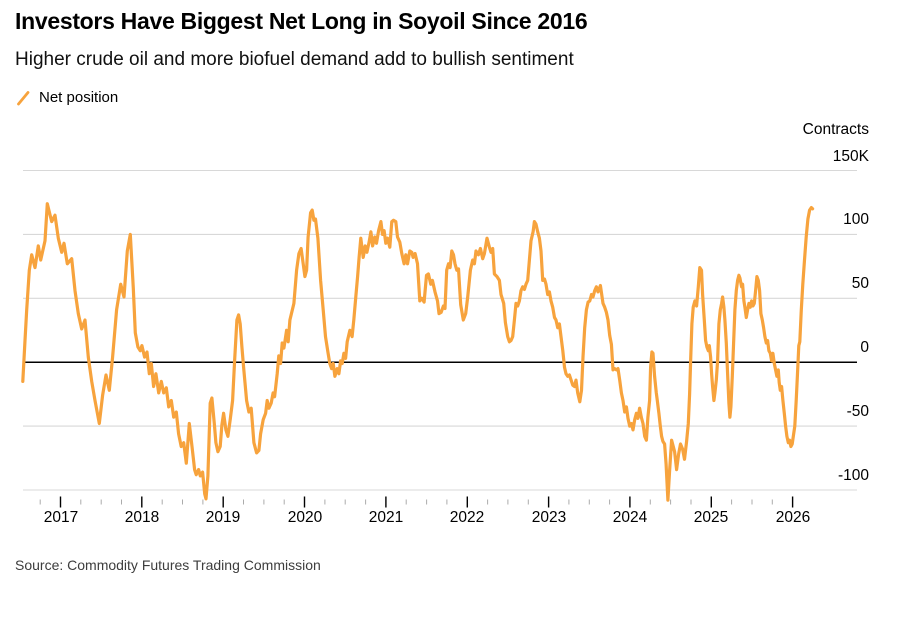 Image resolution: width=914 pixels, height=618 pixels. Describe the element at coordinates (79, 97) in the screenshot. I see `legend-label: Net position` at that location.